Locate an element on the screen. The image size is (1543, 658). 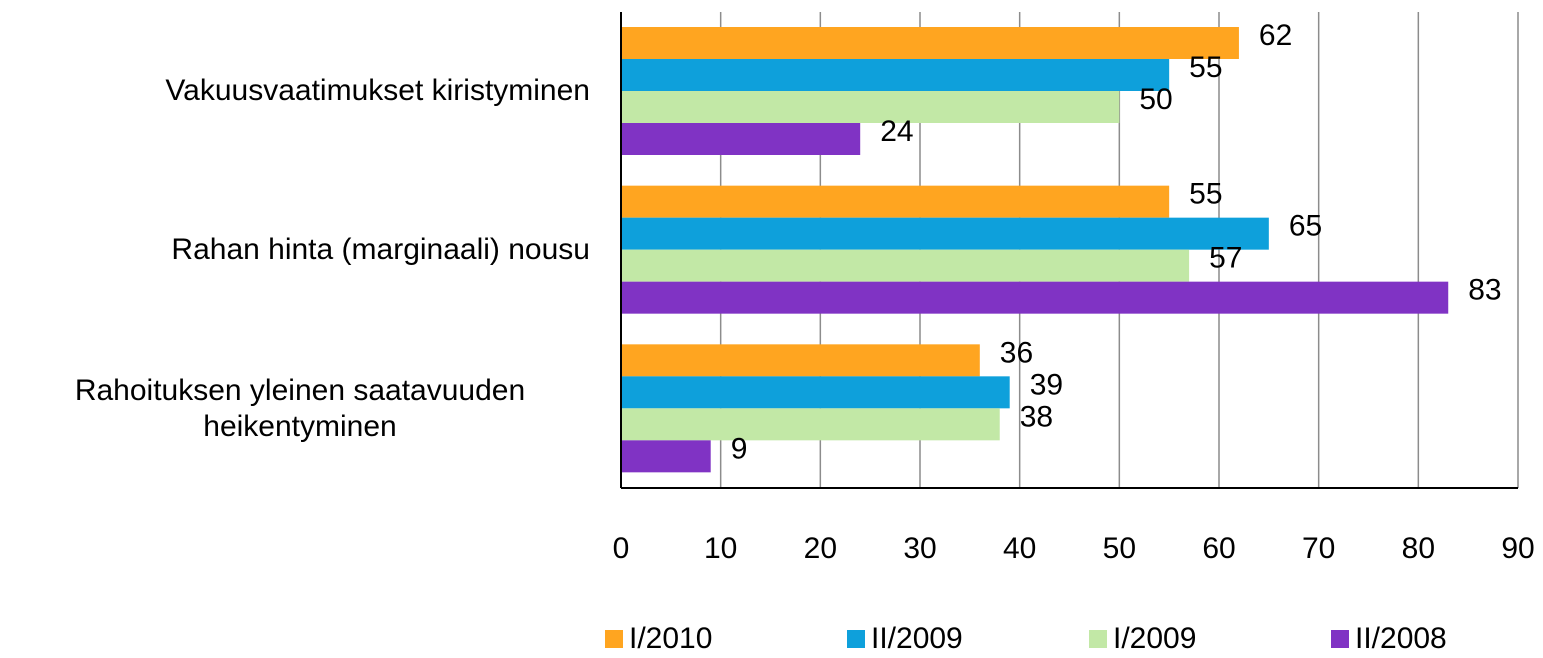
legend-label: I/2010 is located at coordinates (670, 638).